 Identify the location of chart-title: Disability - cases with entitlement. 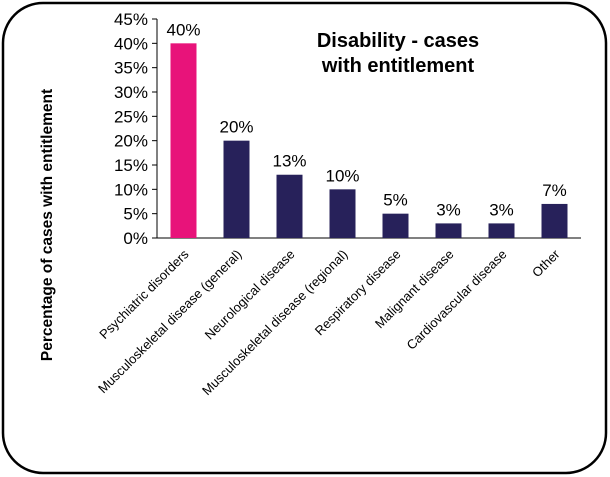
(398, 53).